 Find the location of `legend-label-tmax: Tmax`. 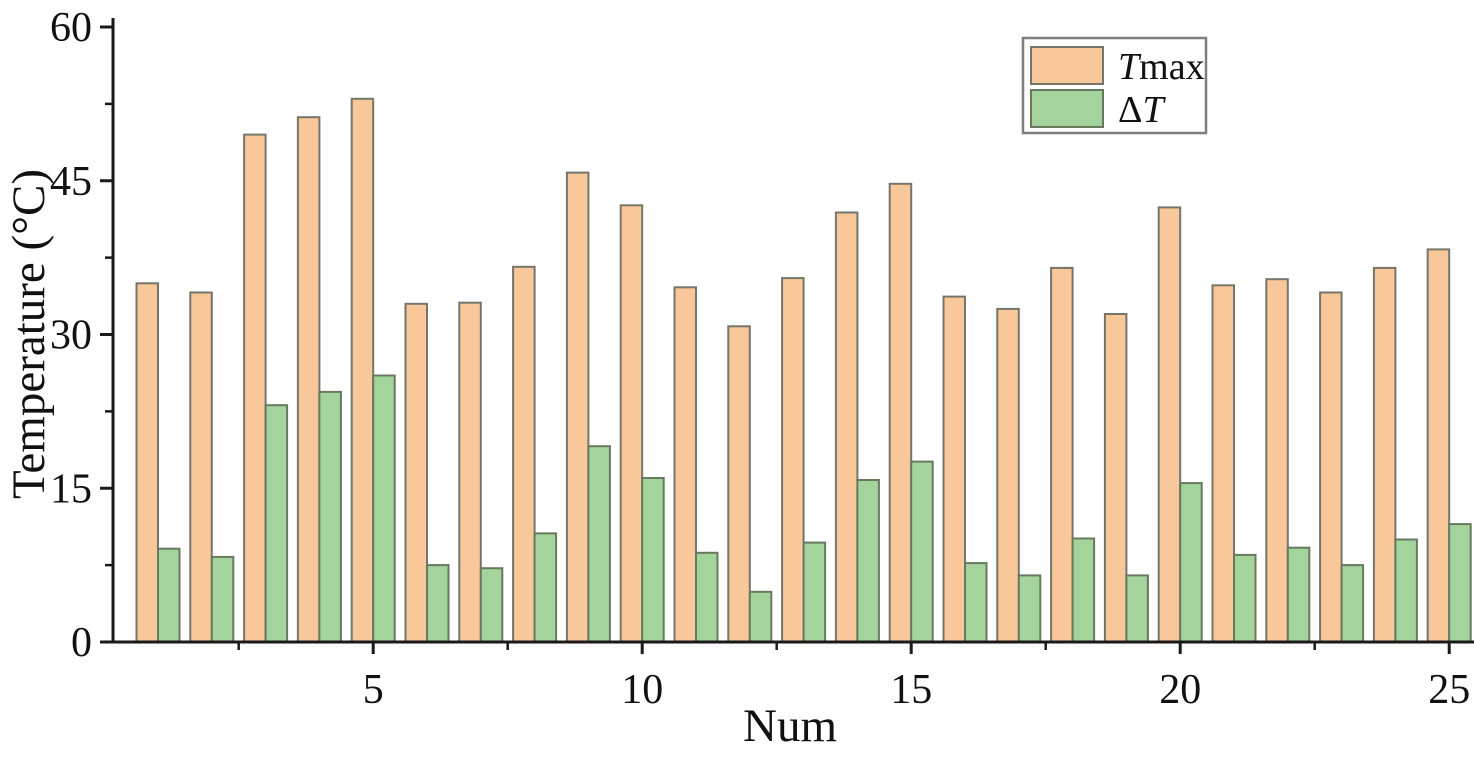

legend-label-tmax: Tmax is located at coordinates (1161, 67).